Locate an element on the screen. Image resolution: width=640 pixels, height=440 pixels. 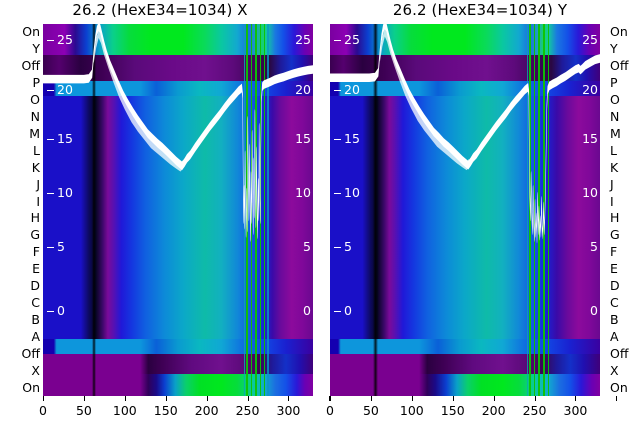
y-category-label-left: E is located at coordinates (36, 269).